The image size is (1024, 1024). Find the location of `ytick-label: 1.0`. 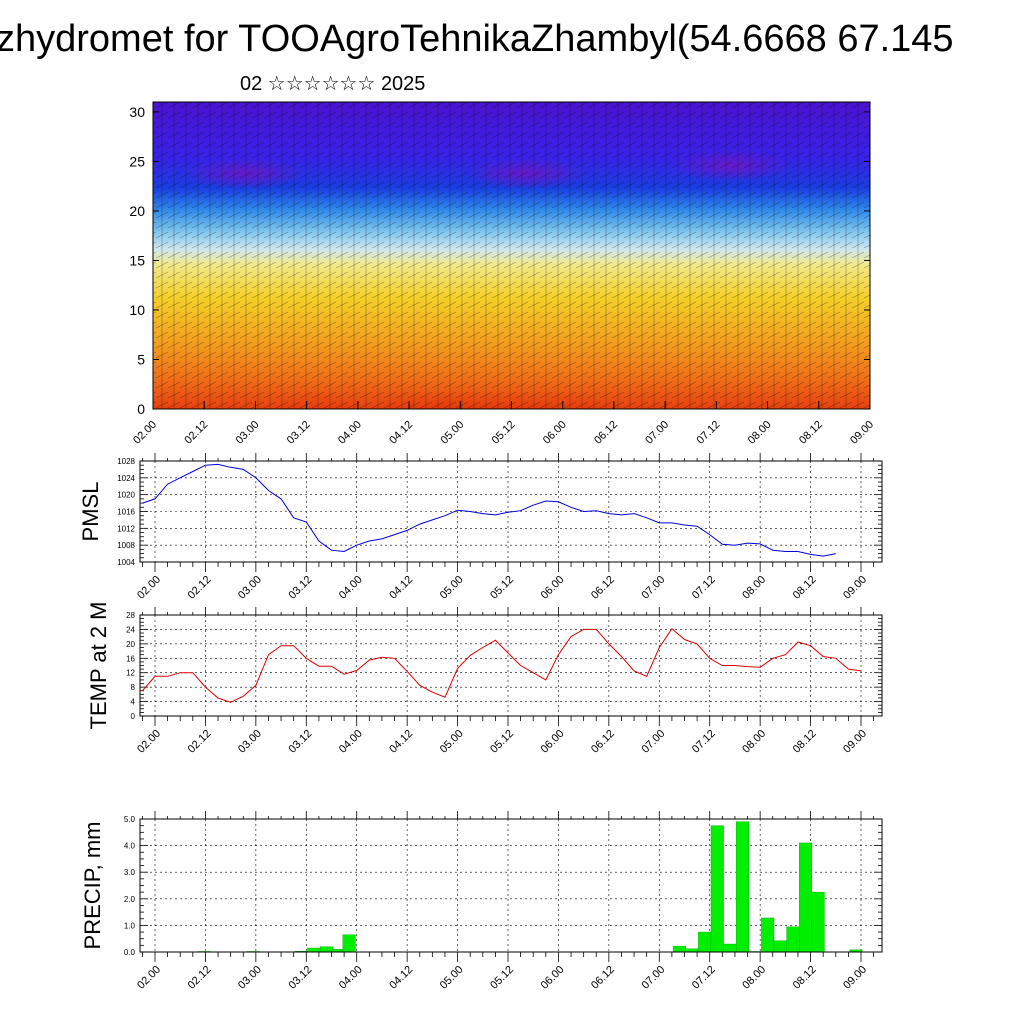

ytick-label: 1.0 is located at coordinates (130, 925).